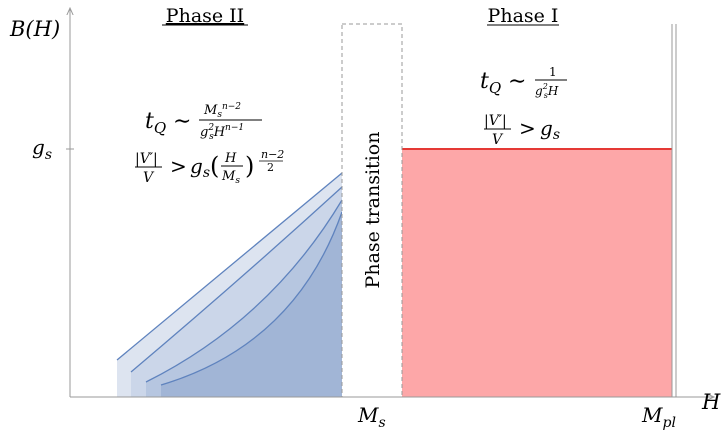  Describe the element at coordinates (205, 16) in the screenshot. I see `phase-two-title: Phase II` at that location.